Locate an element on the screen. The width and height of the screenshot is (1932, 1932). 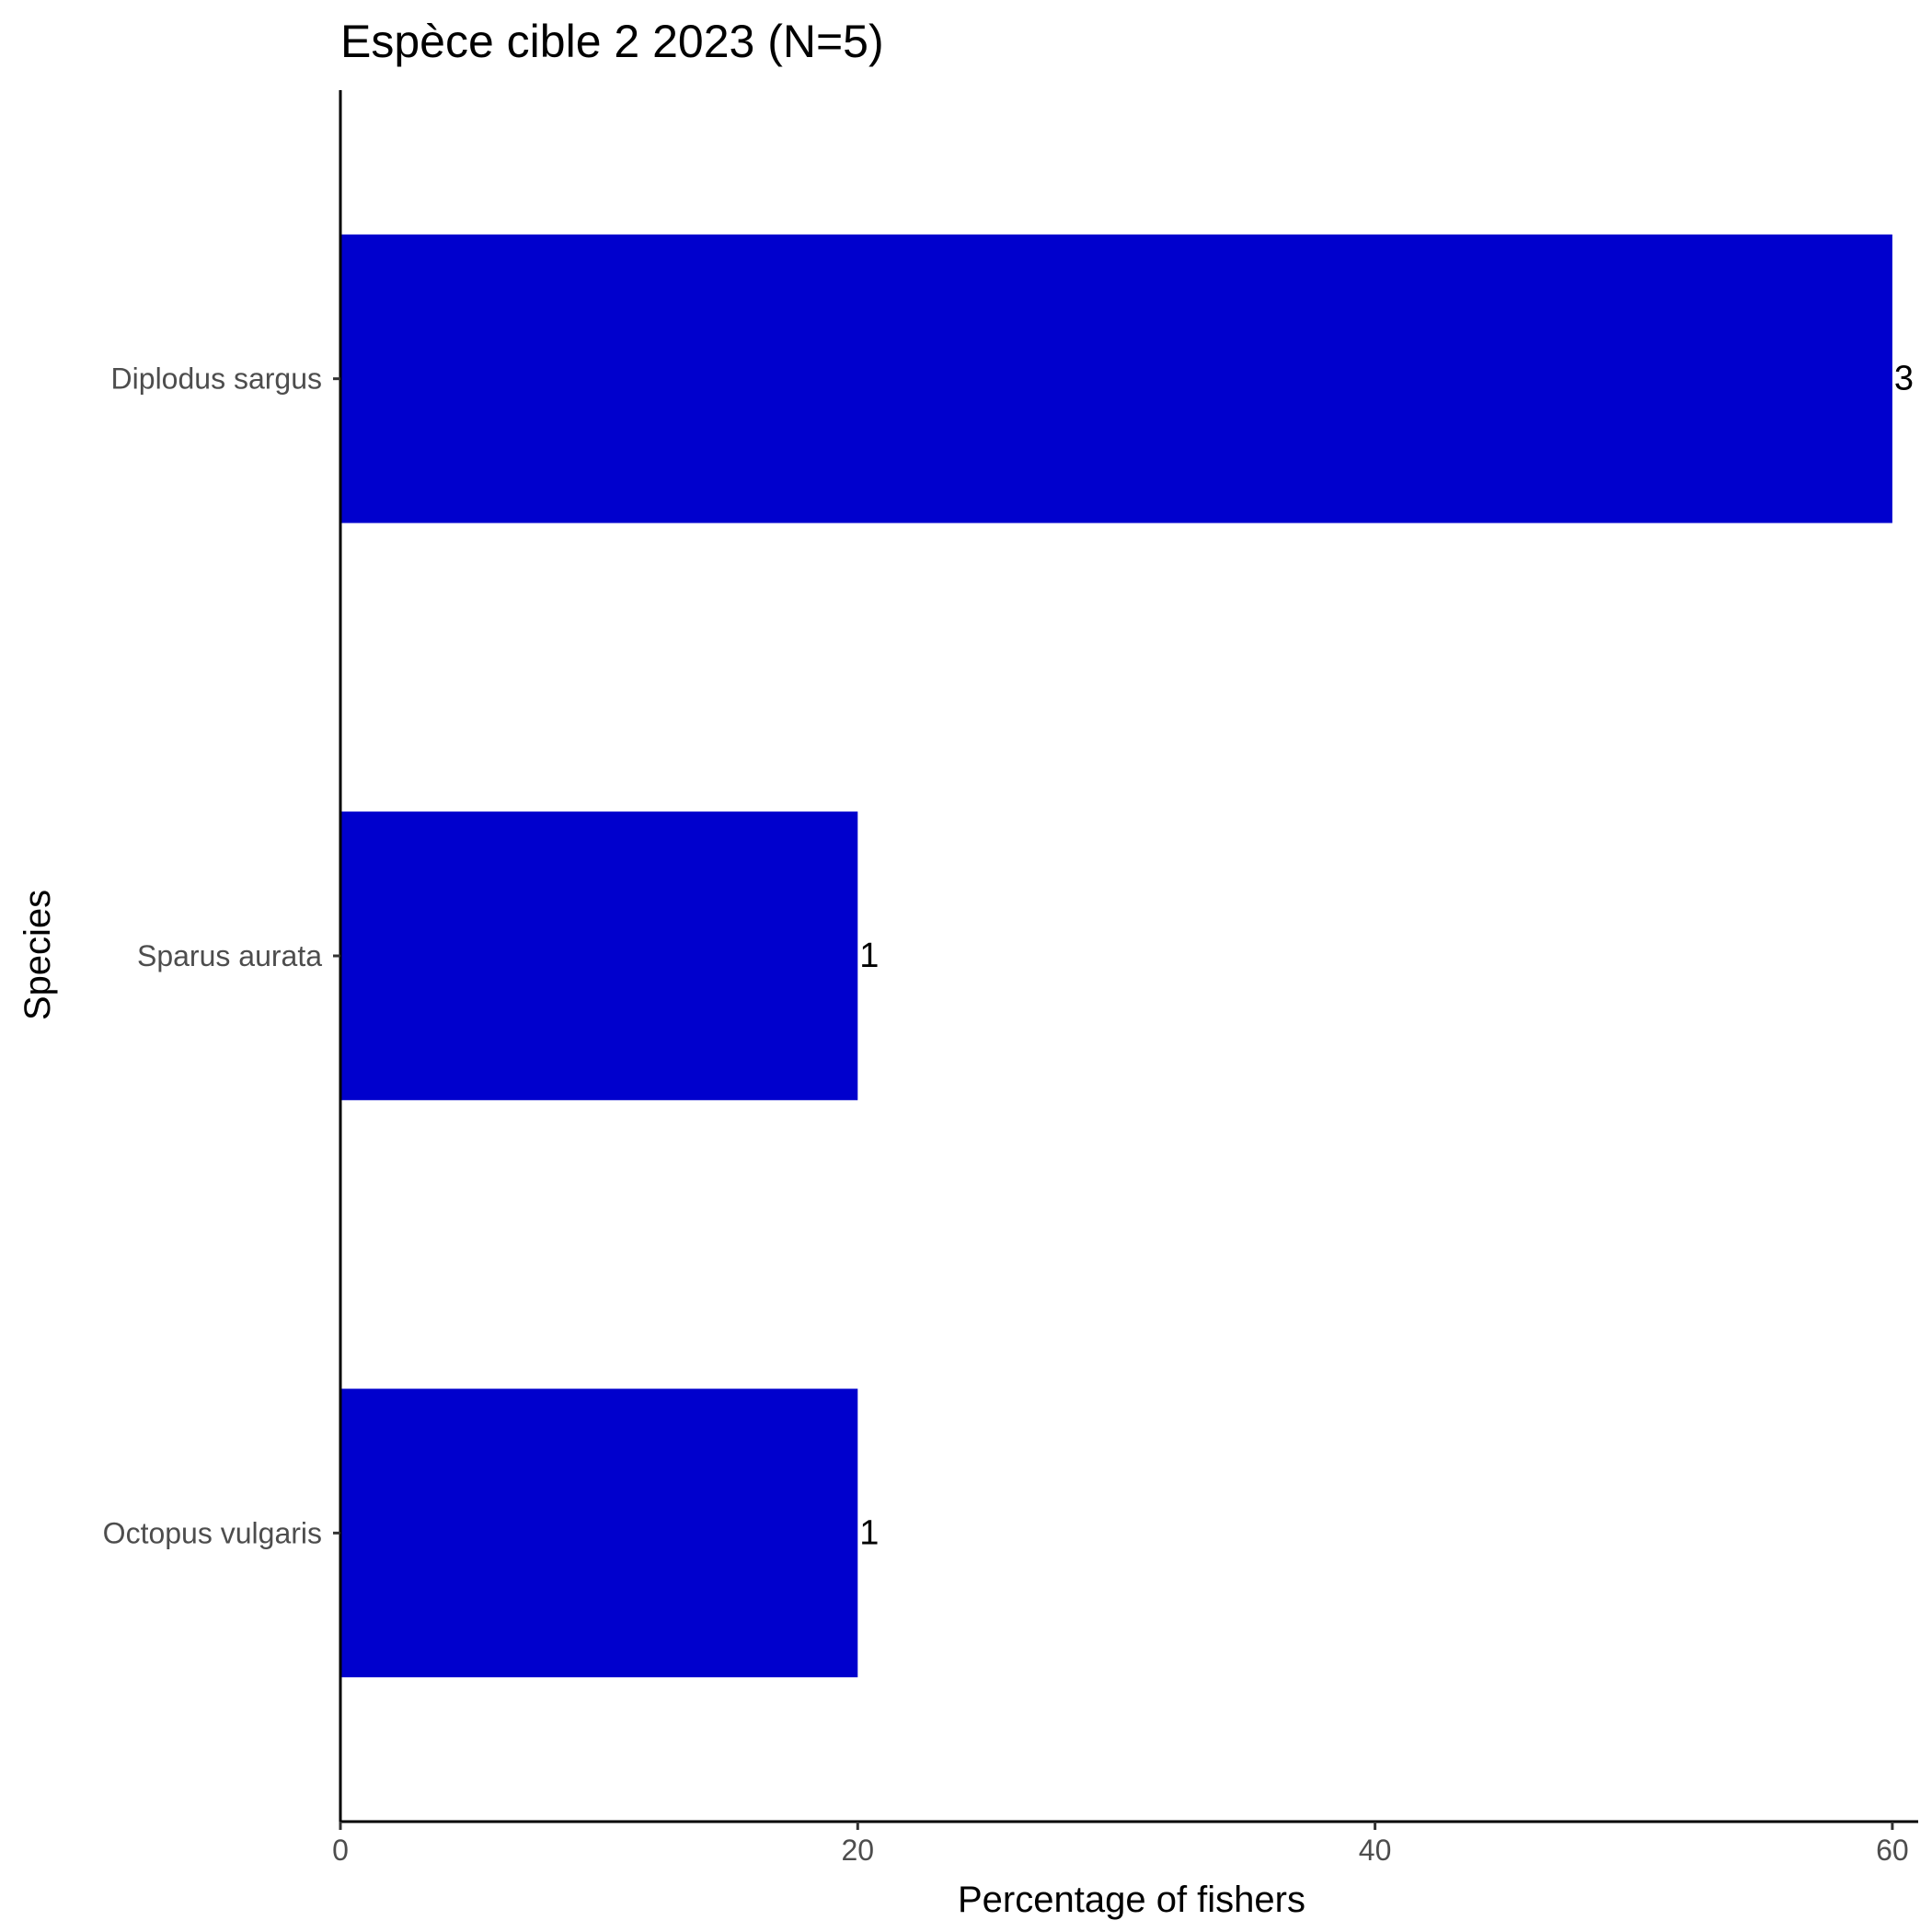
x-tick-label-2: 40 is located at coordinates (1375, 1850).